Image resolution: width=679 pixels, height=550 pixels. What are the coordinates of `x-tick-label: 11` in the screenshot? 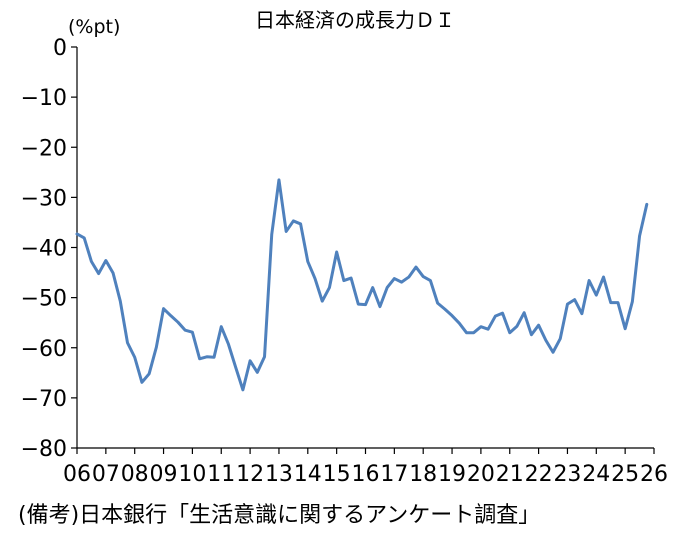 It's located at (221, 474).